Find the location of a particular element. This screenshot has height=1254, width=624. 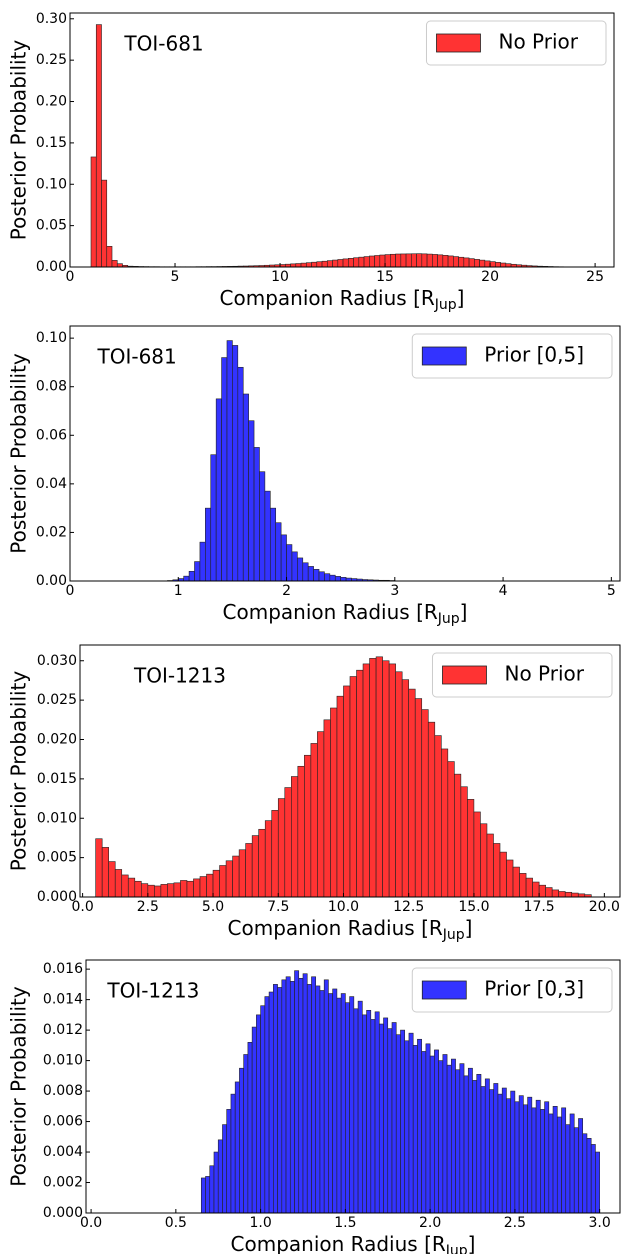

y-tick-label: 0.20 is located at coordinates (51, 102).